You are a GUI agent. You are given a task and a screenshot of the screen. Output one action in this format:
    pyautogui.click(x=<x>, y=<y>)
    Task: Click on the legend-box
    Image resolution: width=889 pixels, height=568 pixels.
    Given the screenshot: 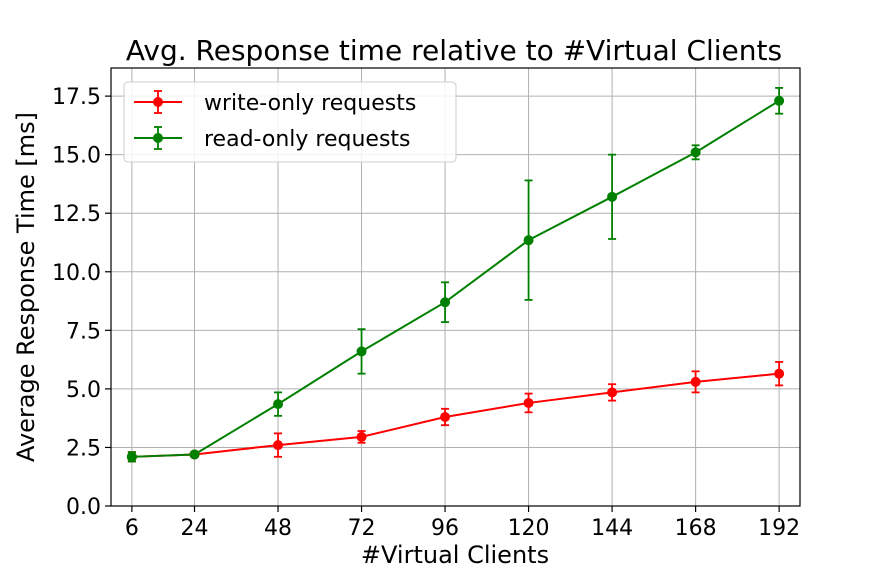 What is the action you would take?
    pyautogui.click(x=290, y=122)
    